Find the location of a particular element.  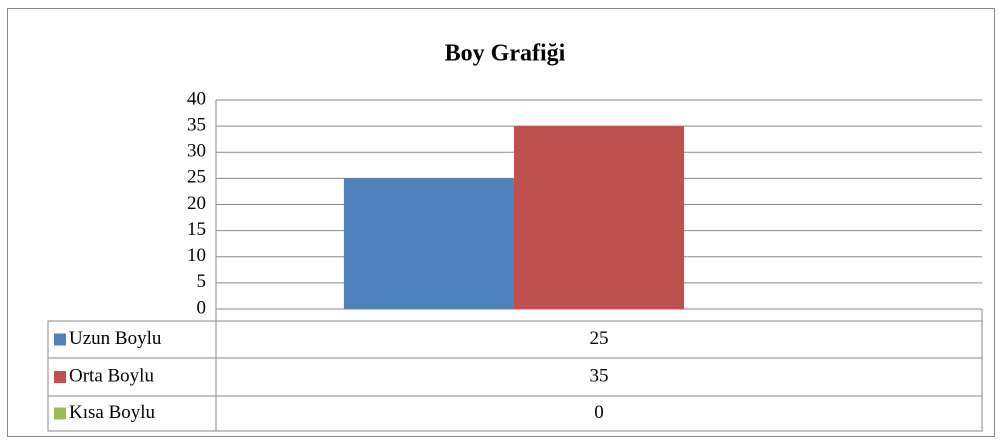

table-value: 25 is located at coordinates (599, 338).